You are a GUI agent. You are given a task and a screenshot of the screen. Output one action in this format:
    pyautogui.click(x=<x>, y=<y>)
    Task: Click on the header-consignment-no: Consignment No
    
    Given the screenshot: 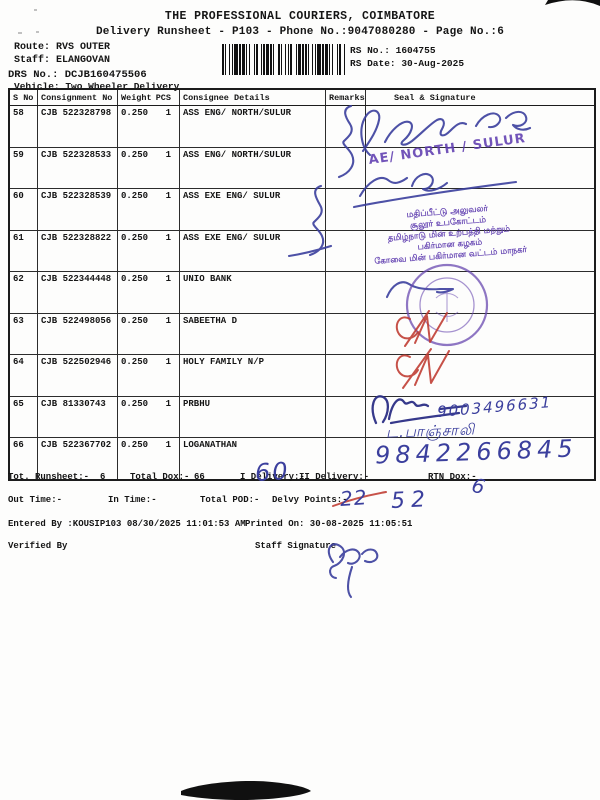 What is the action you would take?
    pyautogui.click(x=78, y=97)
    